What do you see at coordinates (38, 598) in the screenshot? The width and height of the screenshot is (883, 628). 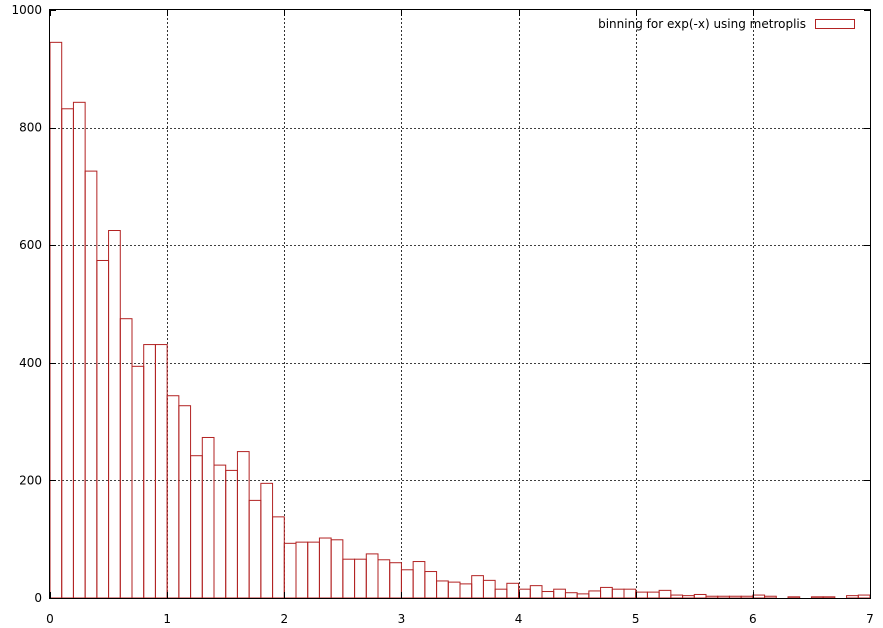 I see `y-tick-label: 0` at bounding box center [38, 598].